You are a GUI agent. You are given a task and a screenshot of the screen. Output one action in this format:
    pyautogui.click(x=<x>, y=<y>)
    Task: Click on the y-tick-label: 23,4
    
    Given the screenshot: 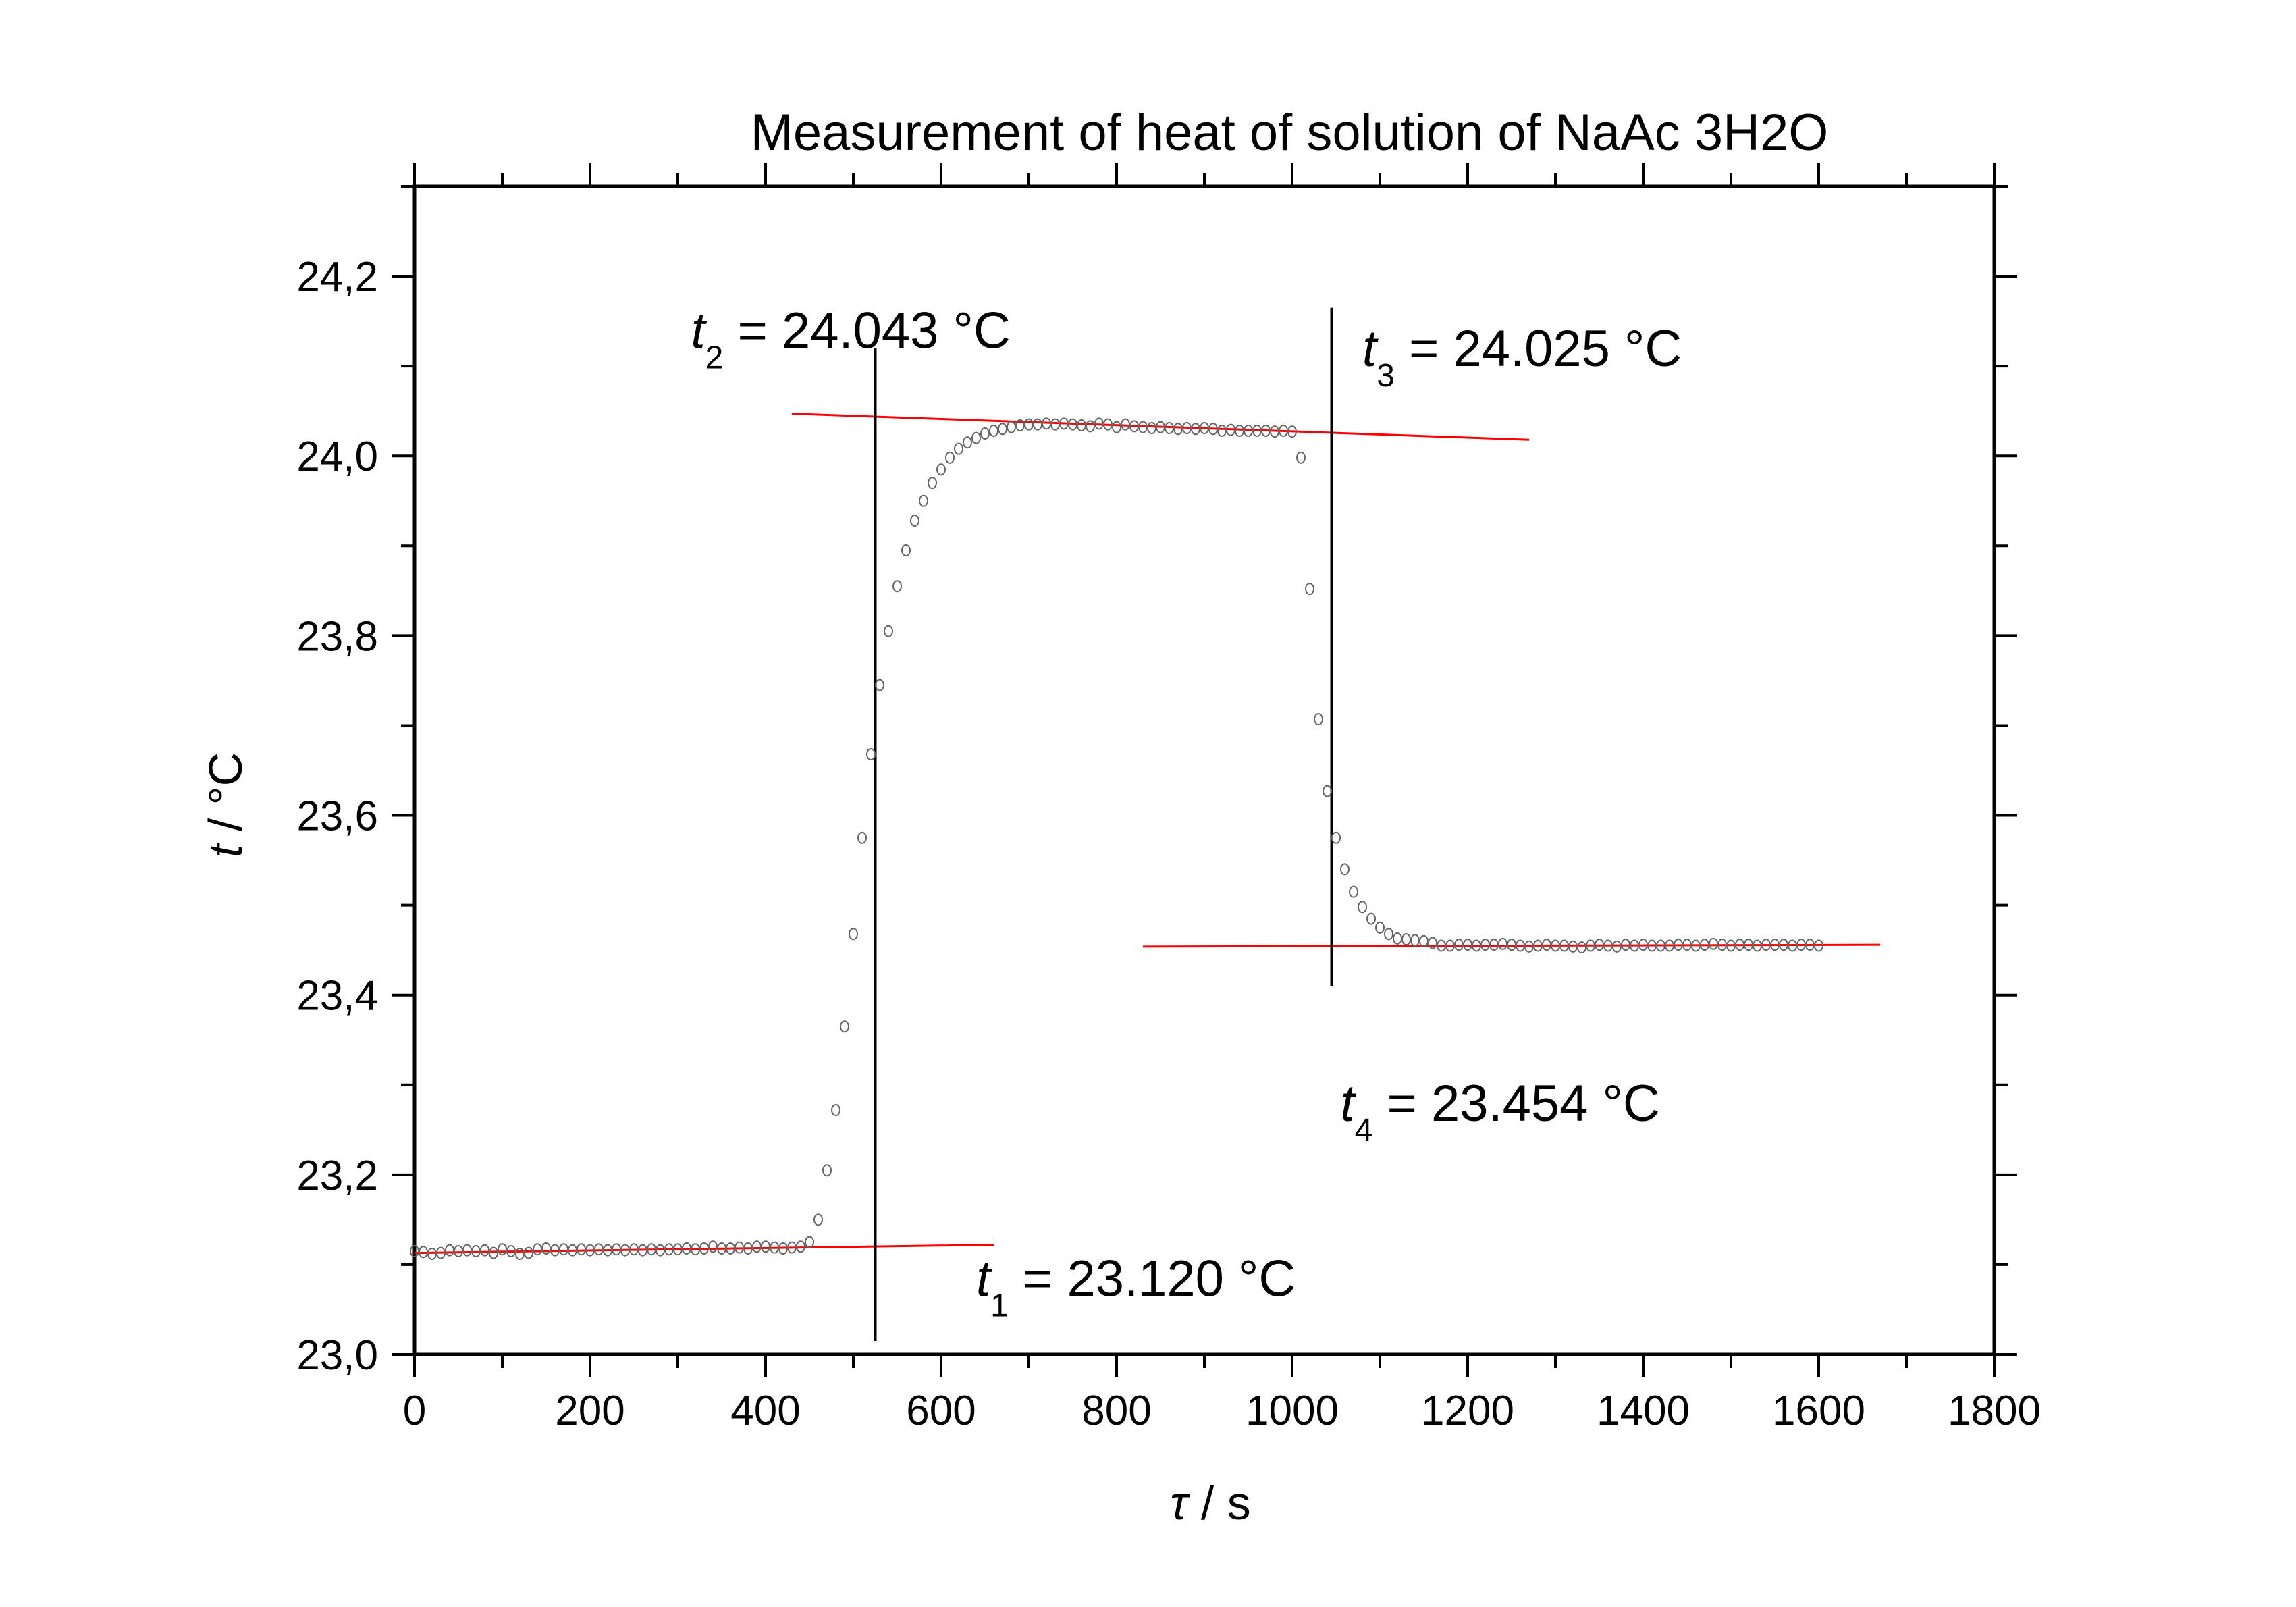 What is the action you would take?
    pyautogui.click(x=337, y=997)
    